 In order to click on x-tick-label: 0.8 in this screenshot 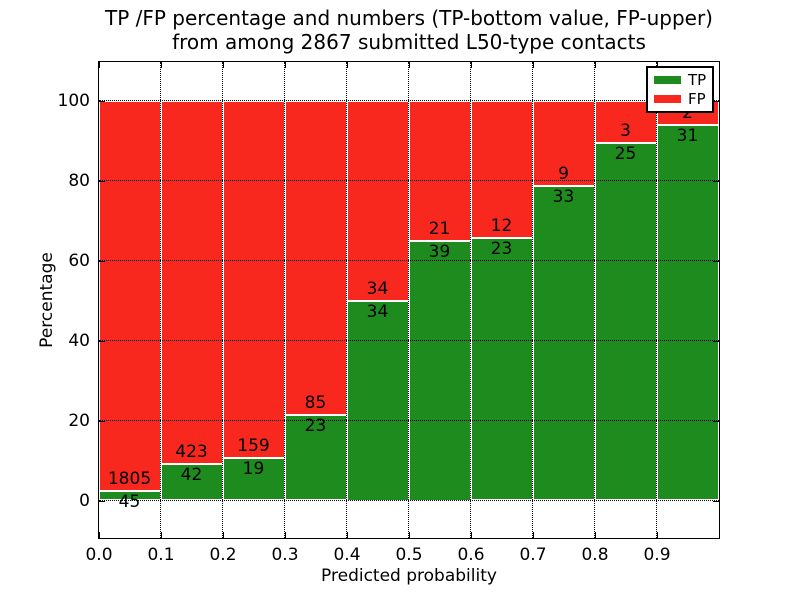, I will do `click(595, 555)`.